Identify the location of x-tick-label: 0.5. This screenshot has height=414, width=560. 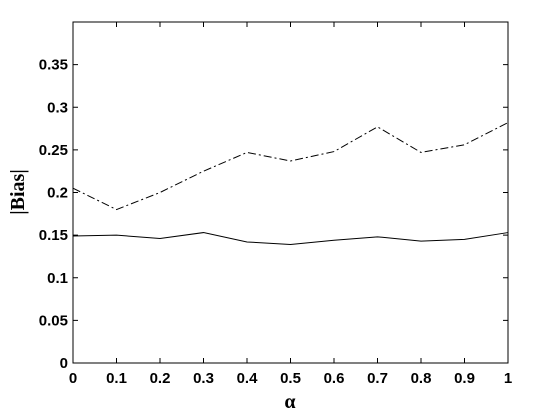
(290, 378).